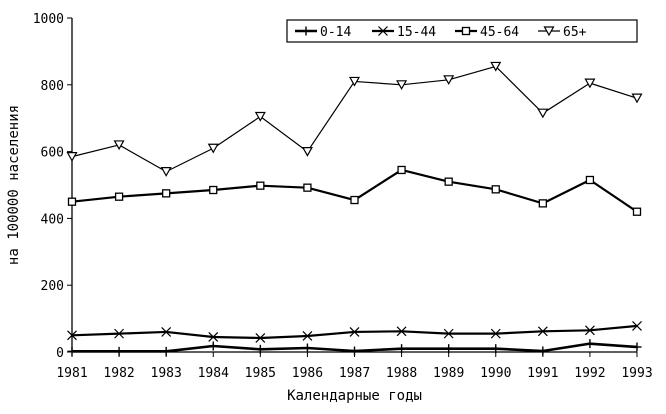  Describe the element at coordinates (166, 373) in the screenshot. I see `x-tick-label: 1983` at that location.